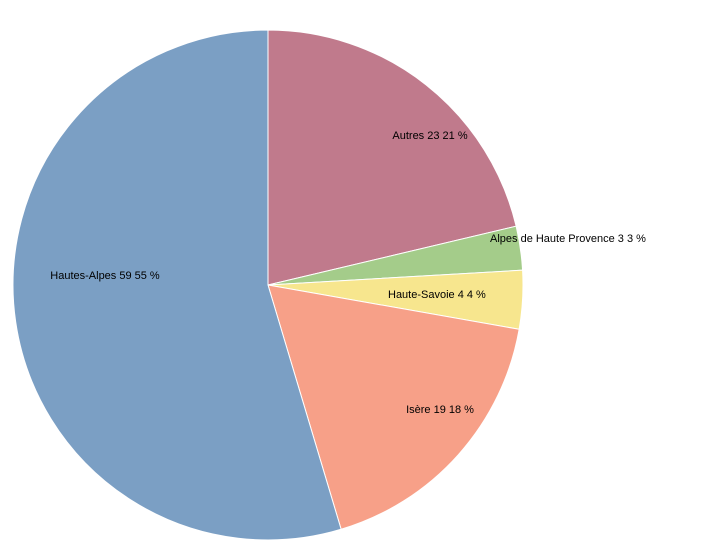  Describe the element at coordinates (437, 295) in the screenshot. I see `slice-label-haute-savoie: Haute-Savoie 4 4 %` at that location.